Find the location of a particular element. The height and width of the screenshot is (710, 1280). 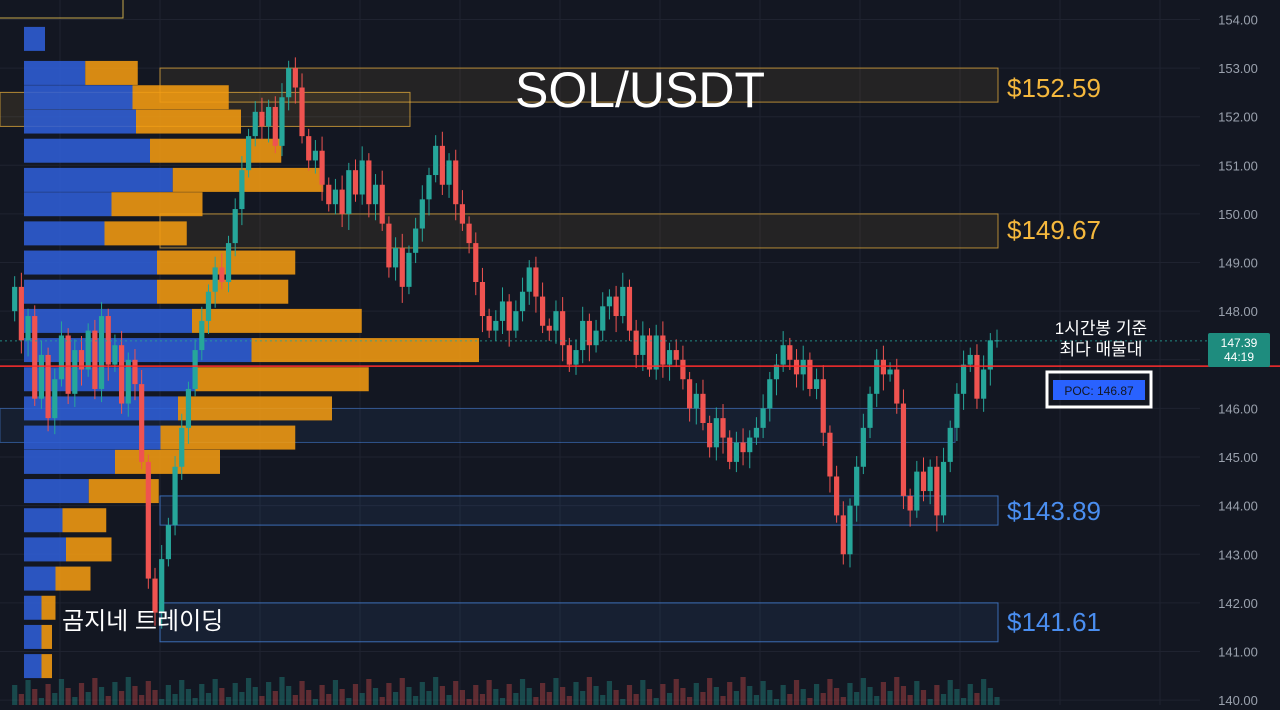

poc-label: POC: 146.87 is located at coordinates (1099, 391).